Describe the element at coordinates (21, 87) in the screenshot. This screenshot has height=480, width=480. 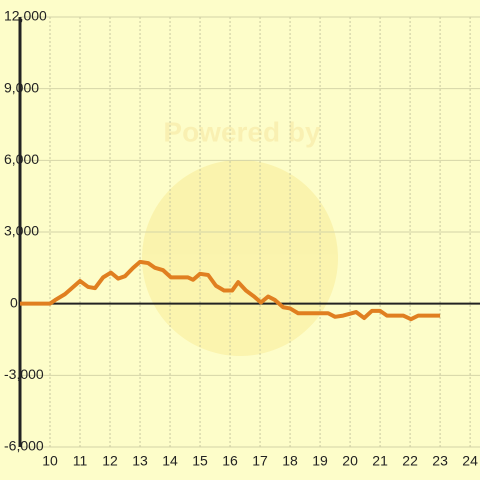
I see `y-tick-label: 9,000` at that location.